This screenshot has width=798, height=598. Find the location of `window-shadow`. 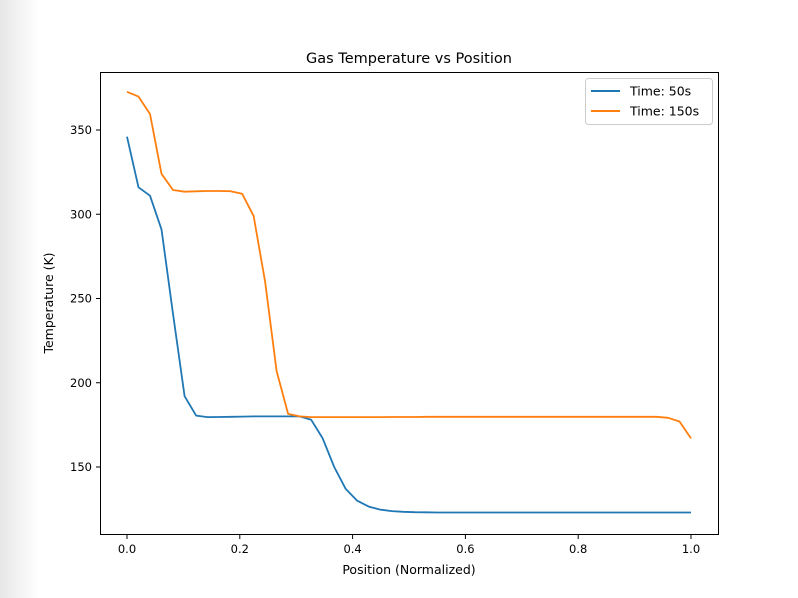

window-shadow is located at coordinates (20, 299).